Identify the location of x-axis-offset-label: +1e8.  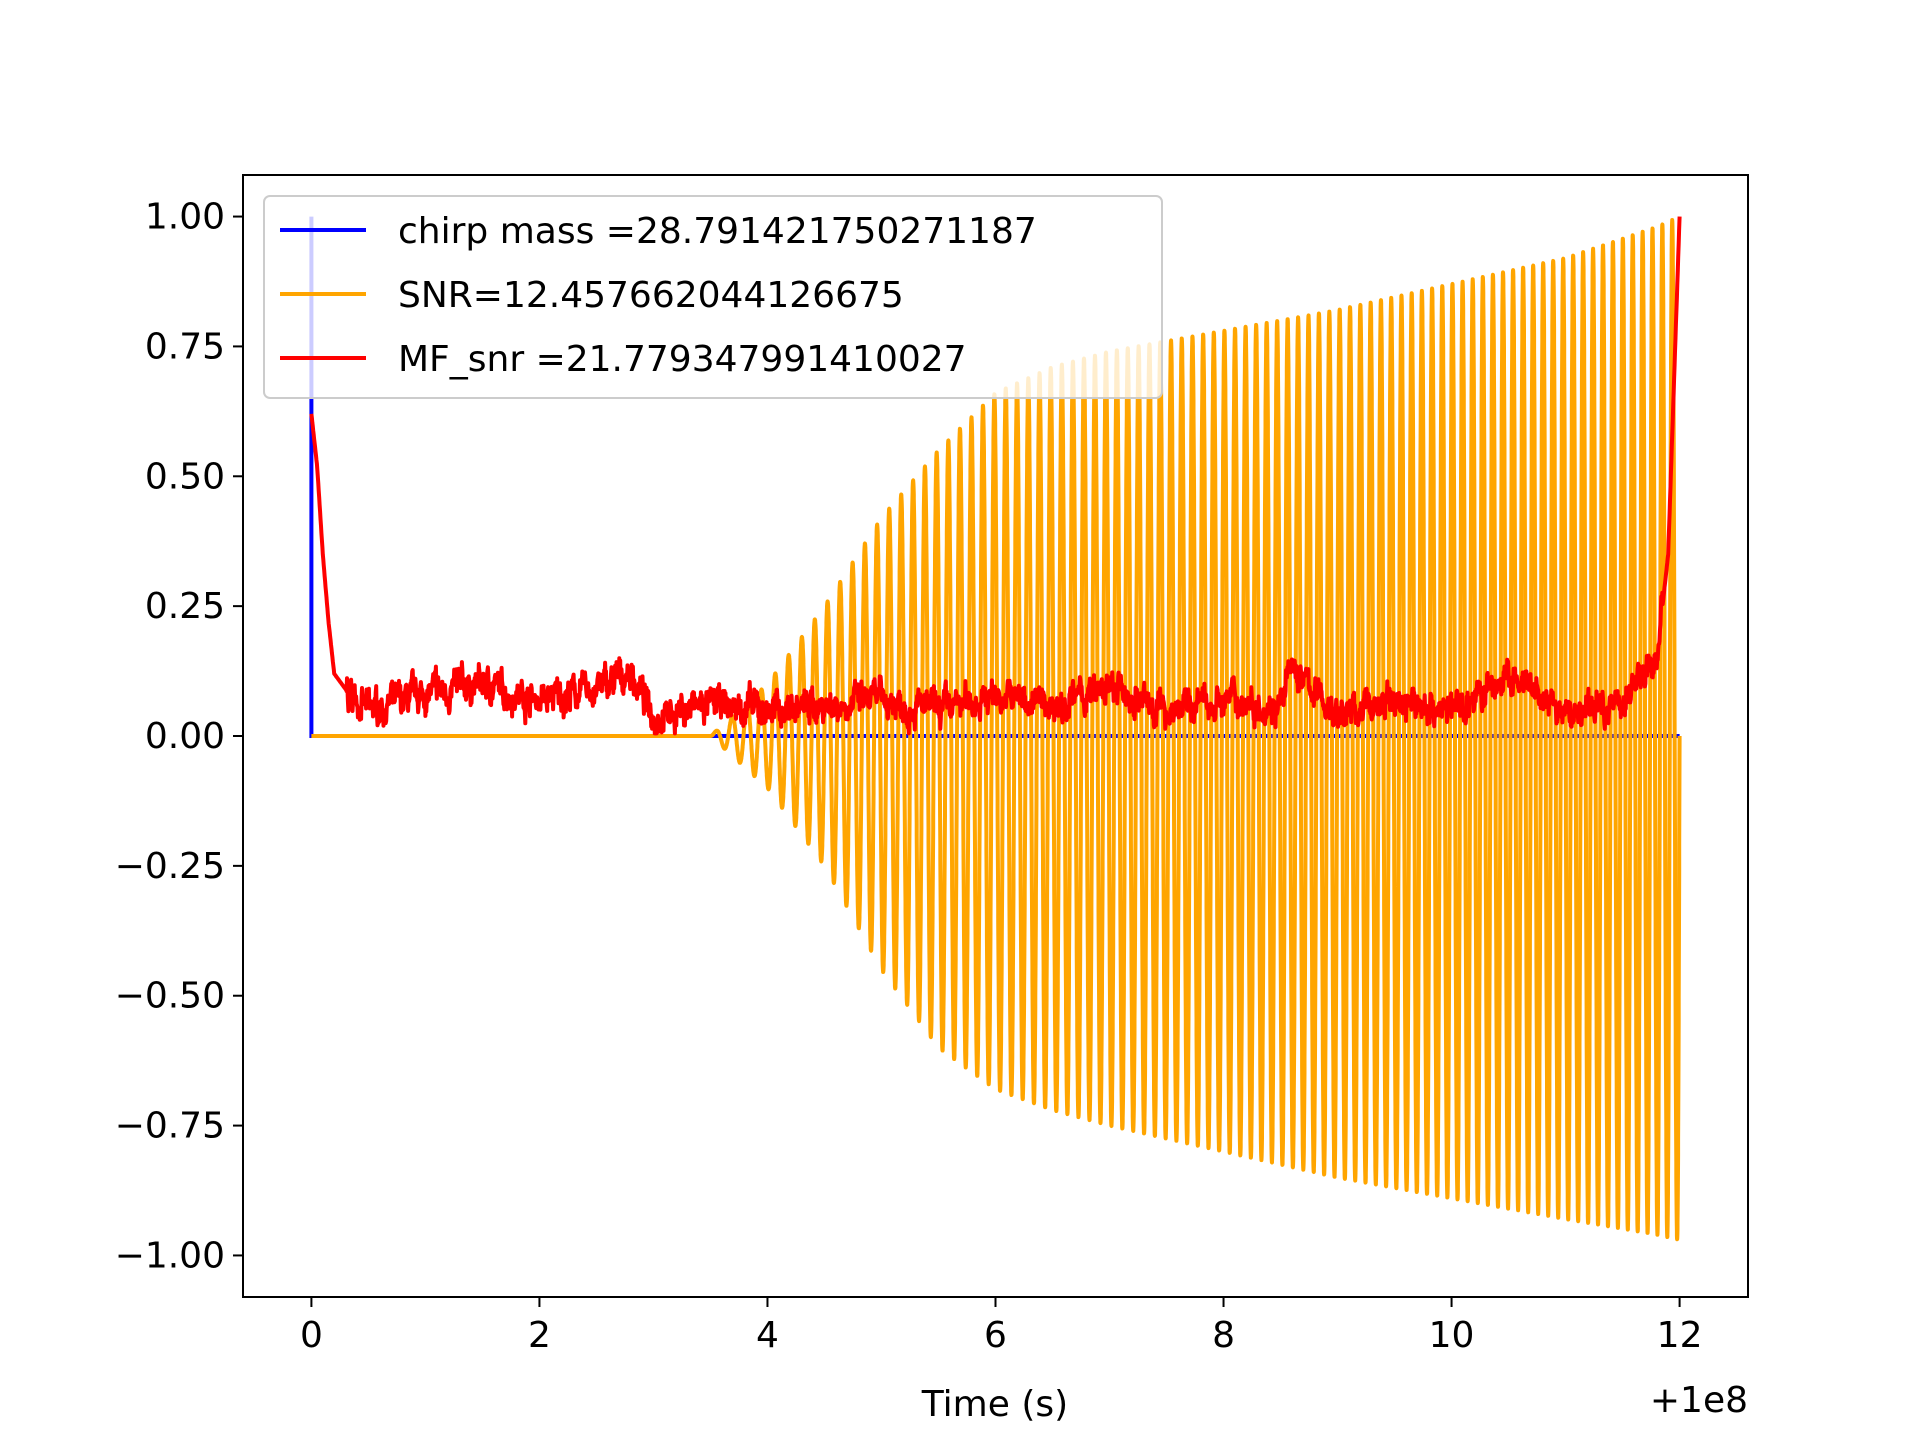
(1699, 1400).